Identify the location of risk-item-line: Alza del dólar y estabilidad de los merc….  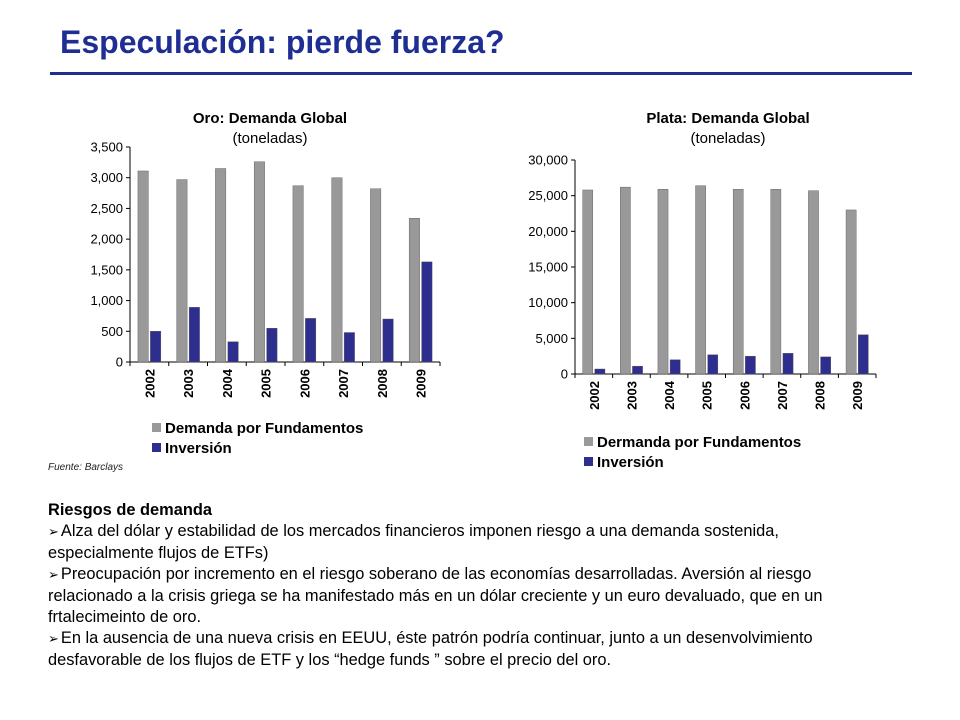
(419, 531).